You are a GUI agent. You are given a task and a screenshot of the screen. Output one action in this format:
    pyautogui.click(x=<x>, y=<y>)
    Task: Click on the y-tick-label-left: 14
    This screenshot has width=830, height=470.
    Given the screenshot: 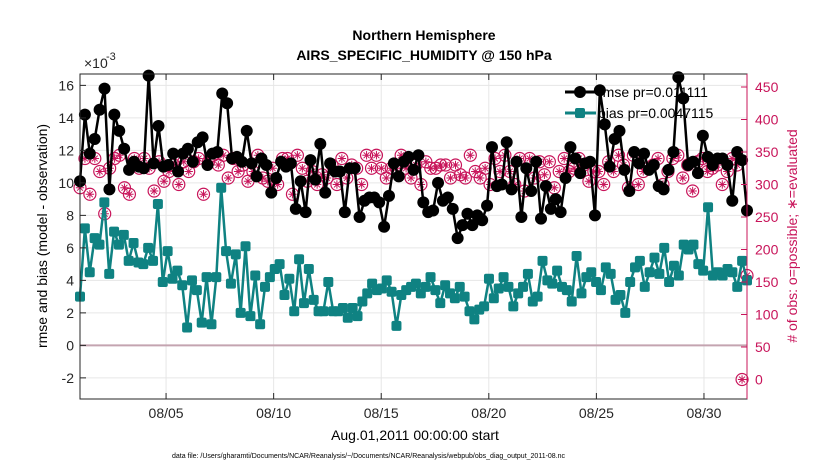 What is the action you would take?
    pyautogui.click(x=66, y=118)
    